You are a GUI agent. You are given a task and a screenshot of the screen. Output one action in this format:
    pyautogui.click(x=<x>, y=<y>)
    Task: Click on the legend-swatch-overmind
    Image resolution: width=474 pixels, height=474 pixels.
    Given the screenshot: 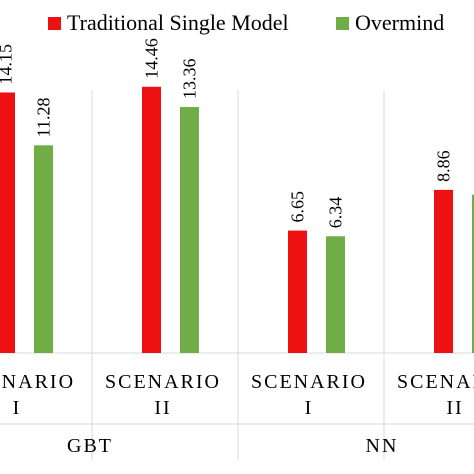 What is the action you would take?
    pyautogui.click(x=342, y=23)
    